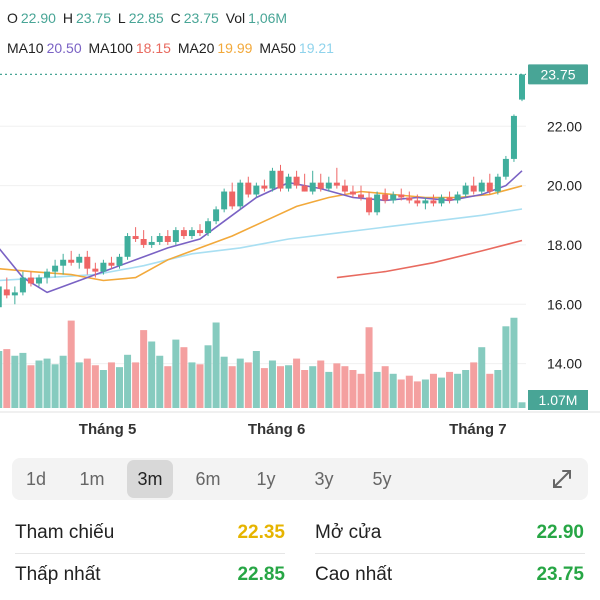 The height and width of the screenshot is (600, 600). What do you see at coordinates (150, 479) in the screenshot?
I see `range-3m-button: 3m` at bounding box center [150, 479].